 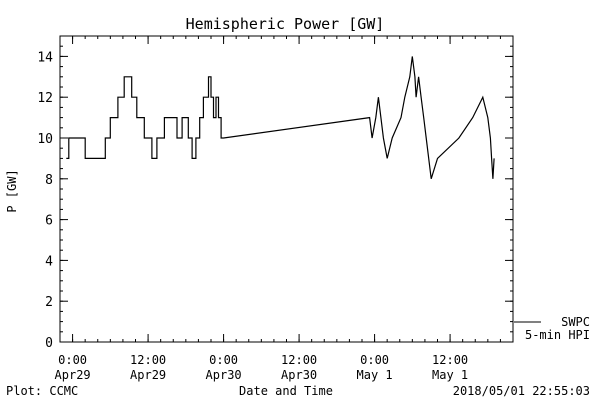 What do you see at coordinates (12, 190) in the screenshot?
I see `y-axis-label: P [GW]` at bounding box center [12, 190].